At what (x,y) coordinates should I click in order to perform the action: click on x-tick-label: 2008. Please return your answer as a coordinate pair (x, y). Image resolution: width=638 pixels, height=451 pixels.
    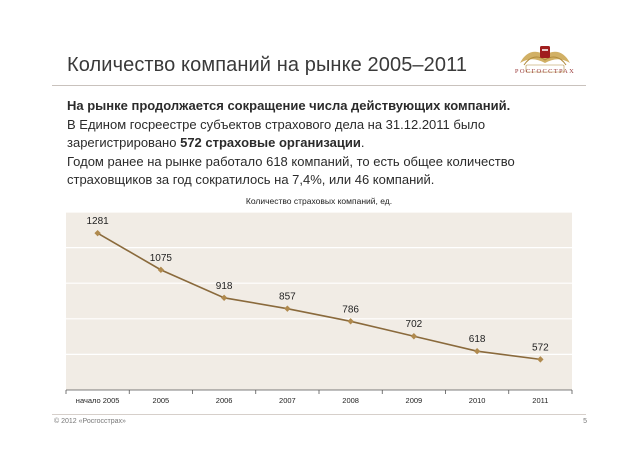
    Looking at the image, I should click on (350, 400).